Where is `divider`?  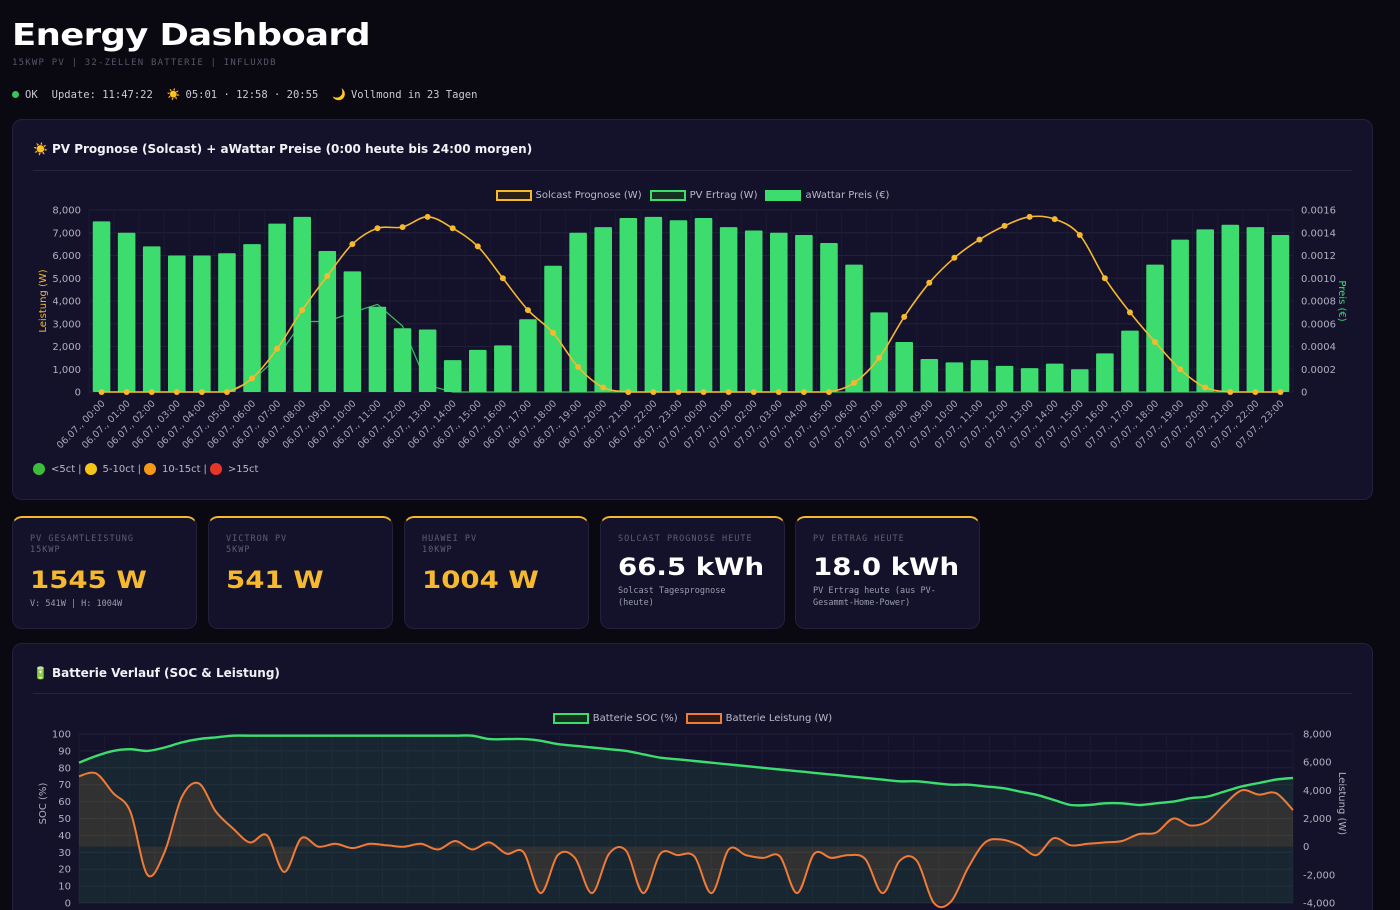 divider is located at coordinates (692, 693).